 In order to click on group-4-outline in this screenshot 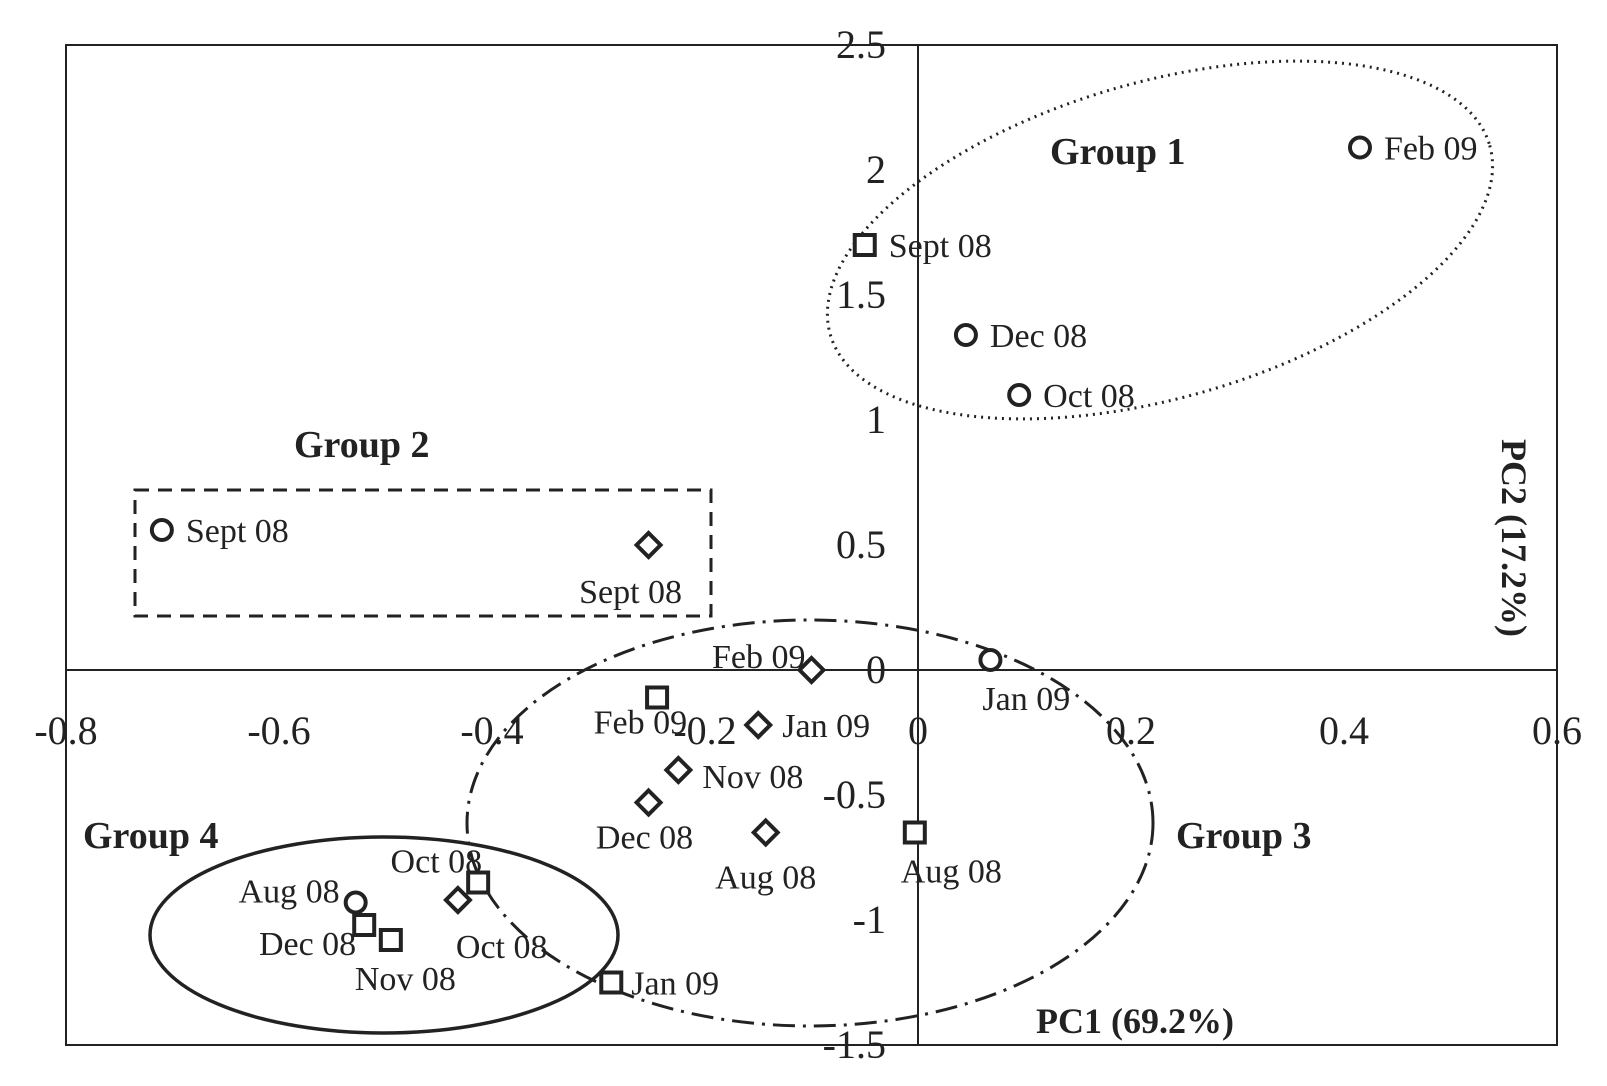, I will do `click(384, 935)`.